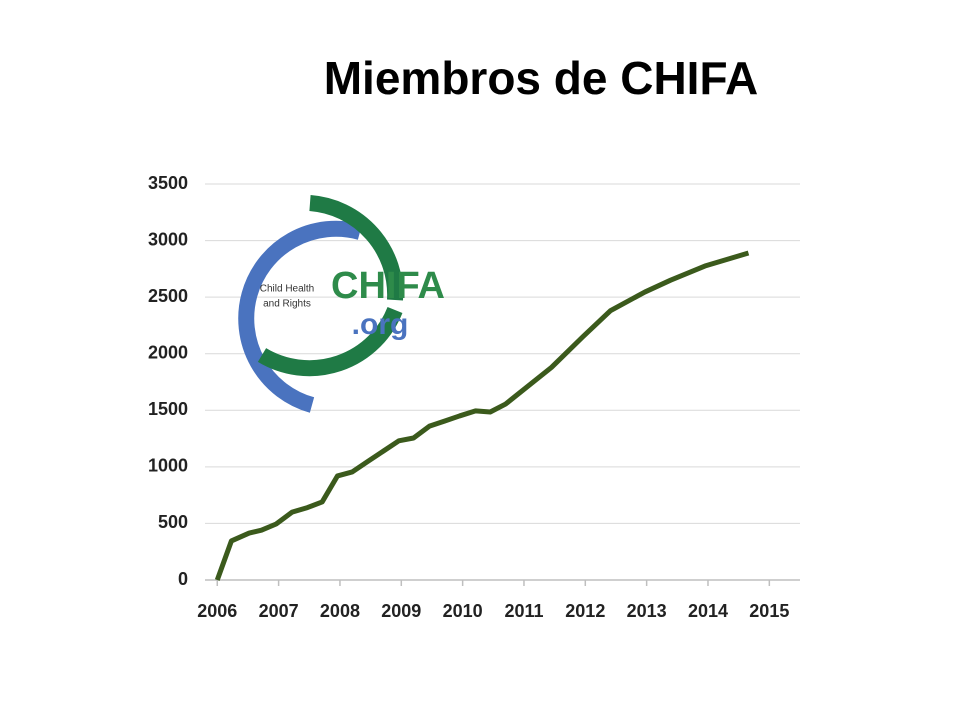 This screenshot has height=725, width=960. I want to click on x-tick-label: 2006, so click(217, 611).